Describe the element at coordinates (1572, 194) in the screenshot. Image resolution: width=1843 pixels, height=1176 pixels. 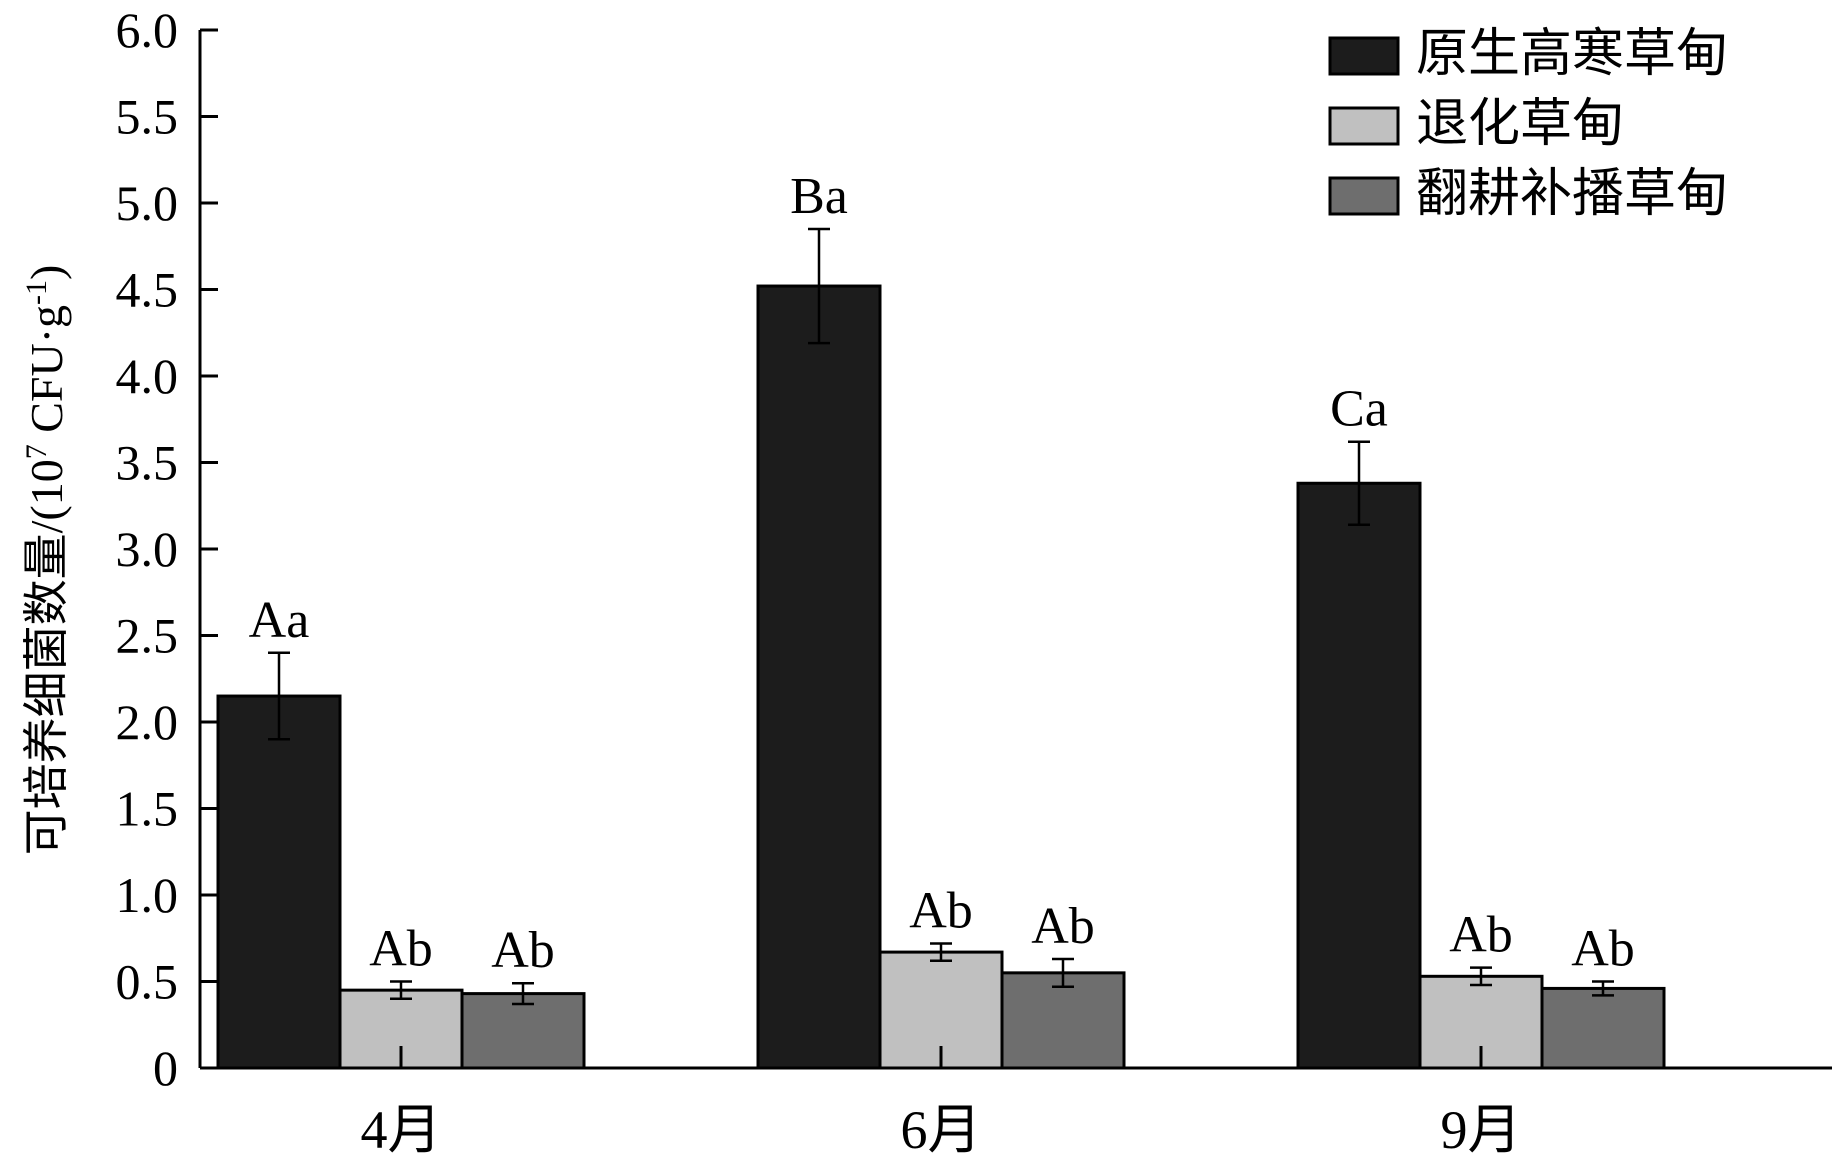
I see `legend-label-2: 翻耕补播草甸` at that location.